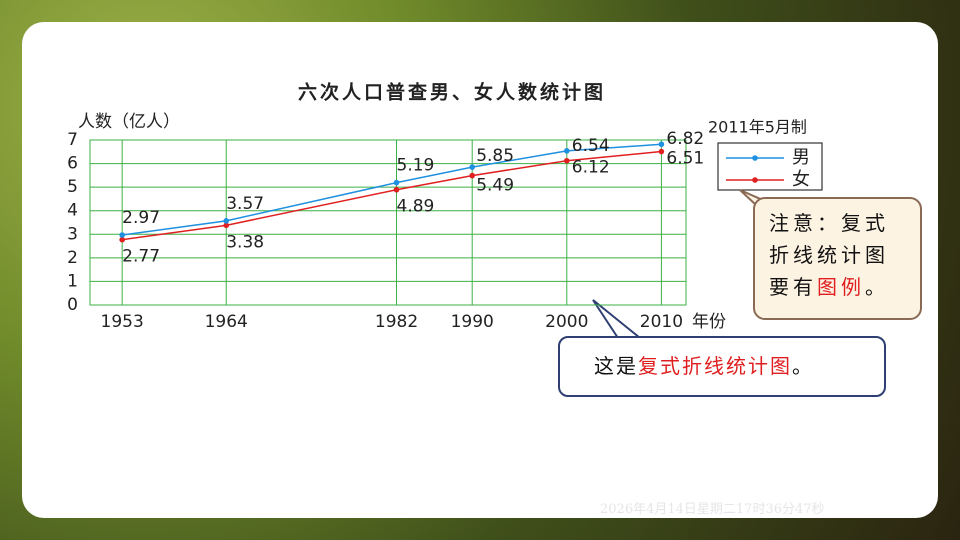 This screenshot has width=960, height=540. I want to click on tip-callout: 这是复式折线统计图。, so click(722, 366).